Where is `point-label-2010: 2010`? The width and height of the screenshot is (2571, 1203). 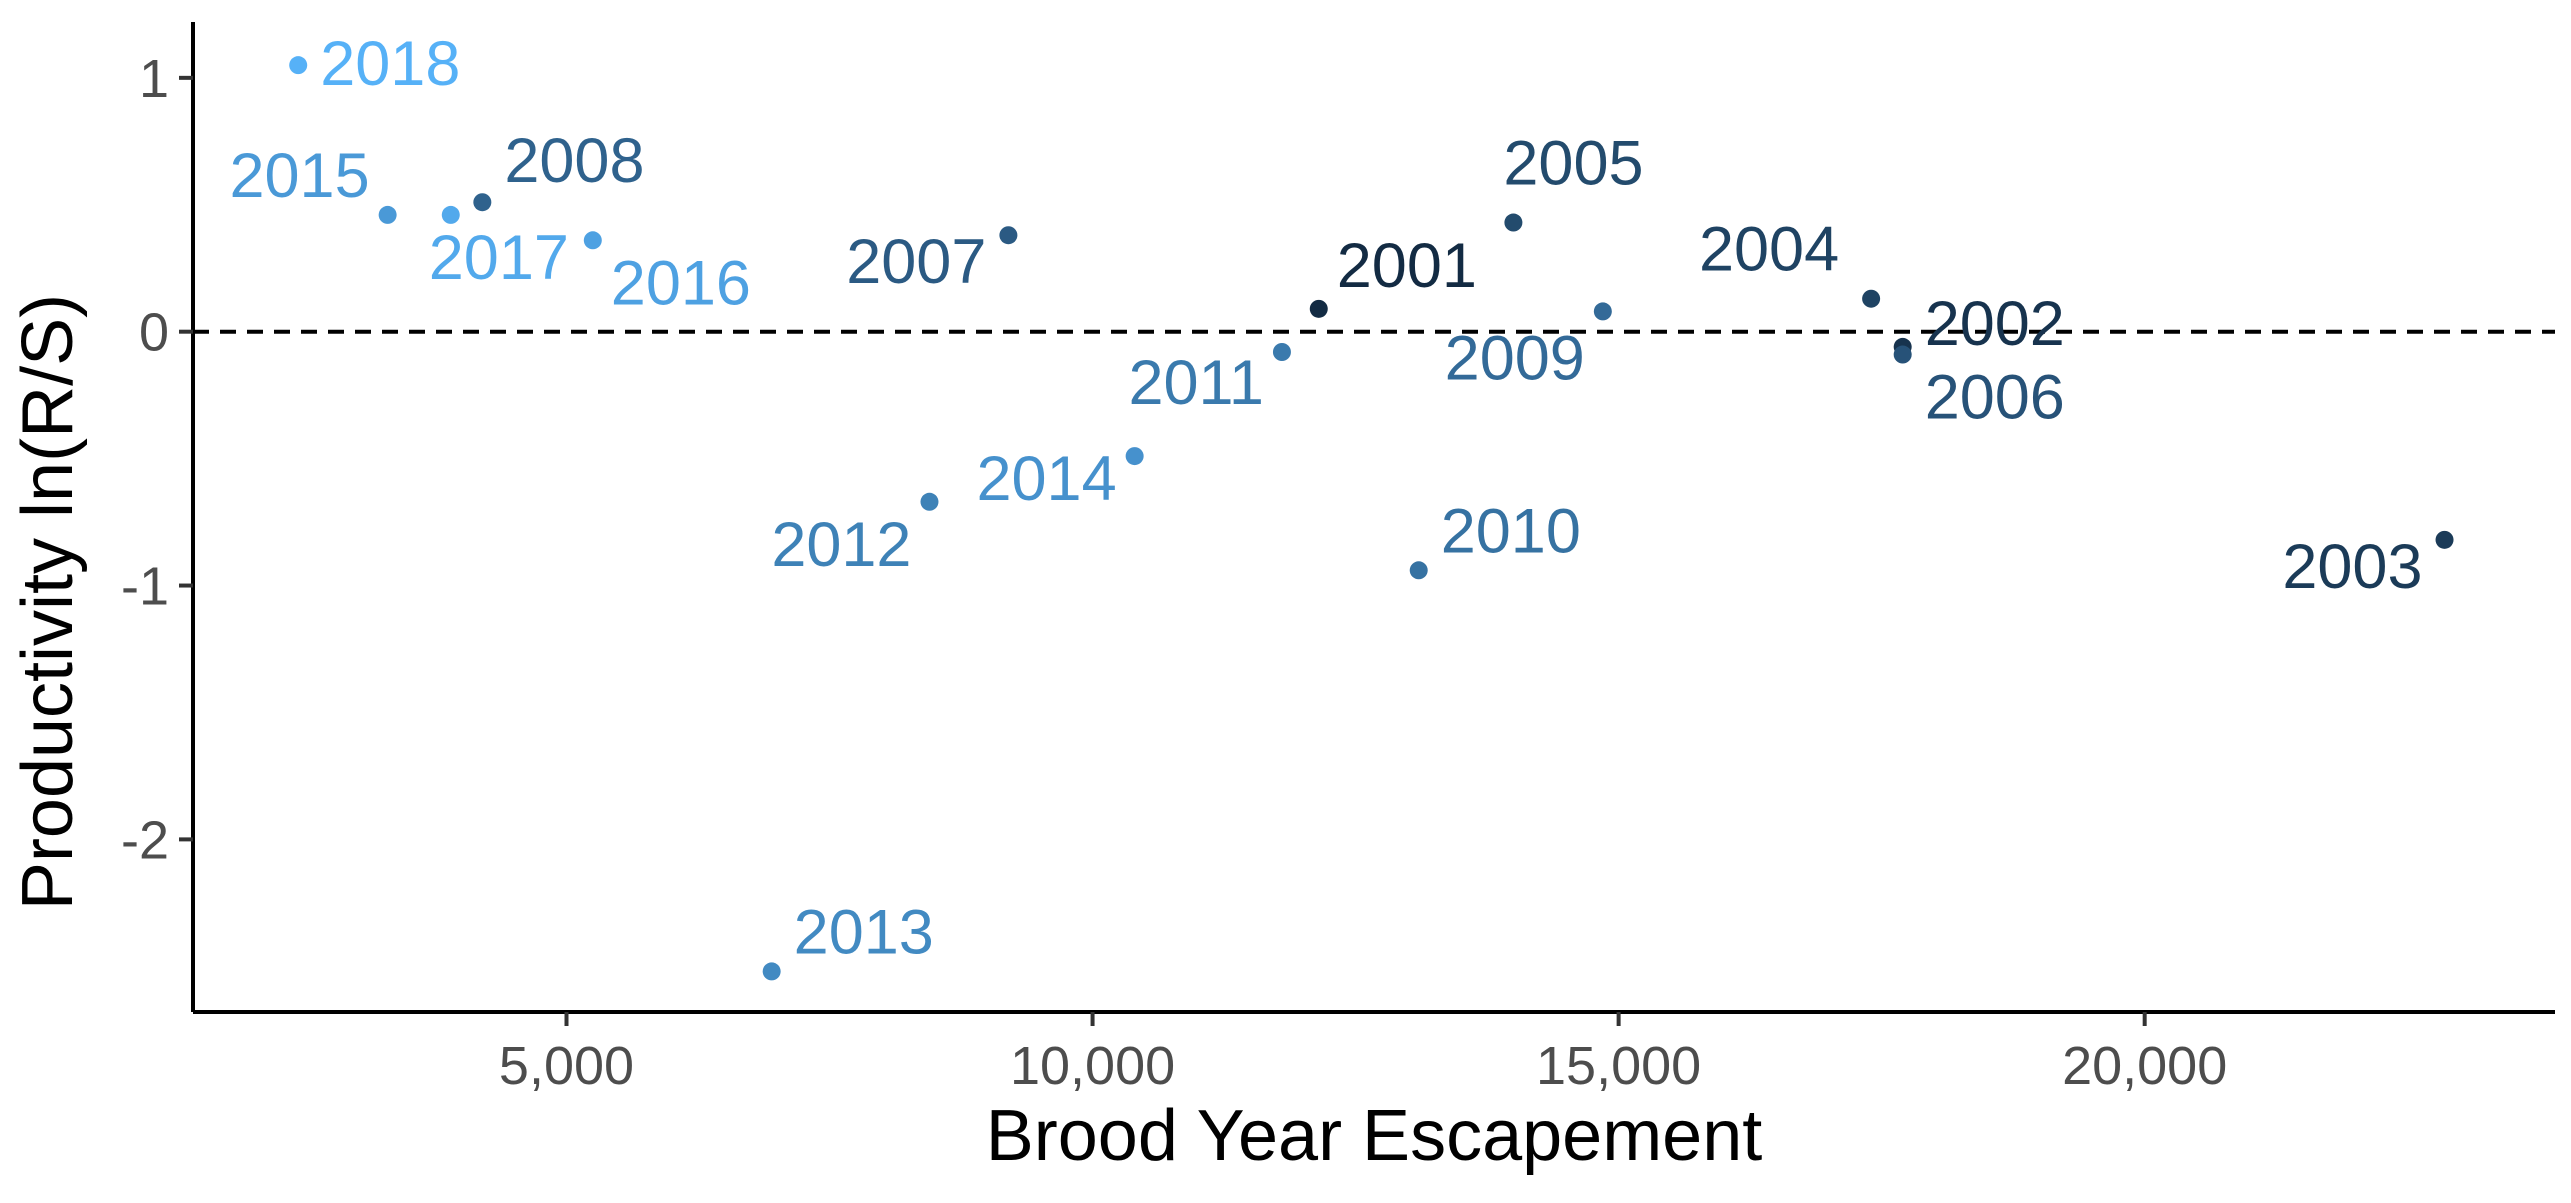
point-label-2010: 2010 is located at coordinates (1511, 531).